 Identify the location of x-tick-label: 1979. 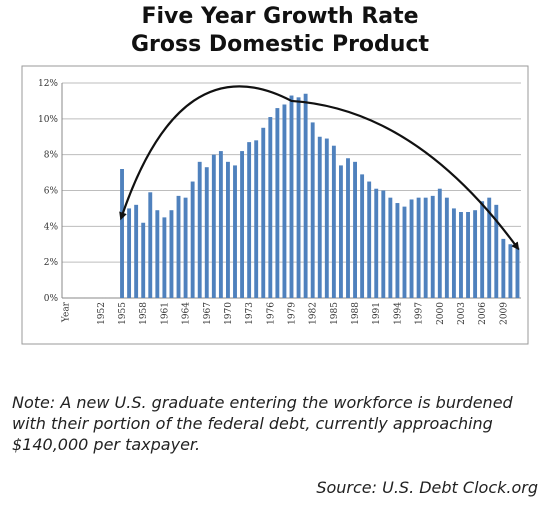
(293, 313).